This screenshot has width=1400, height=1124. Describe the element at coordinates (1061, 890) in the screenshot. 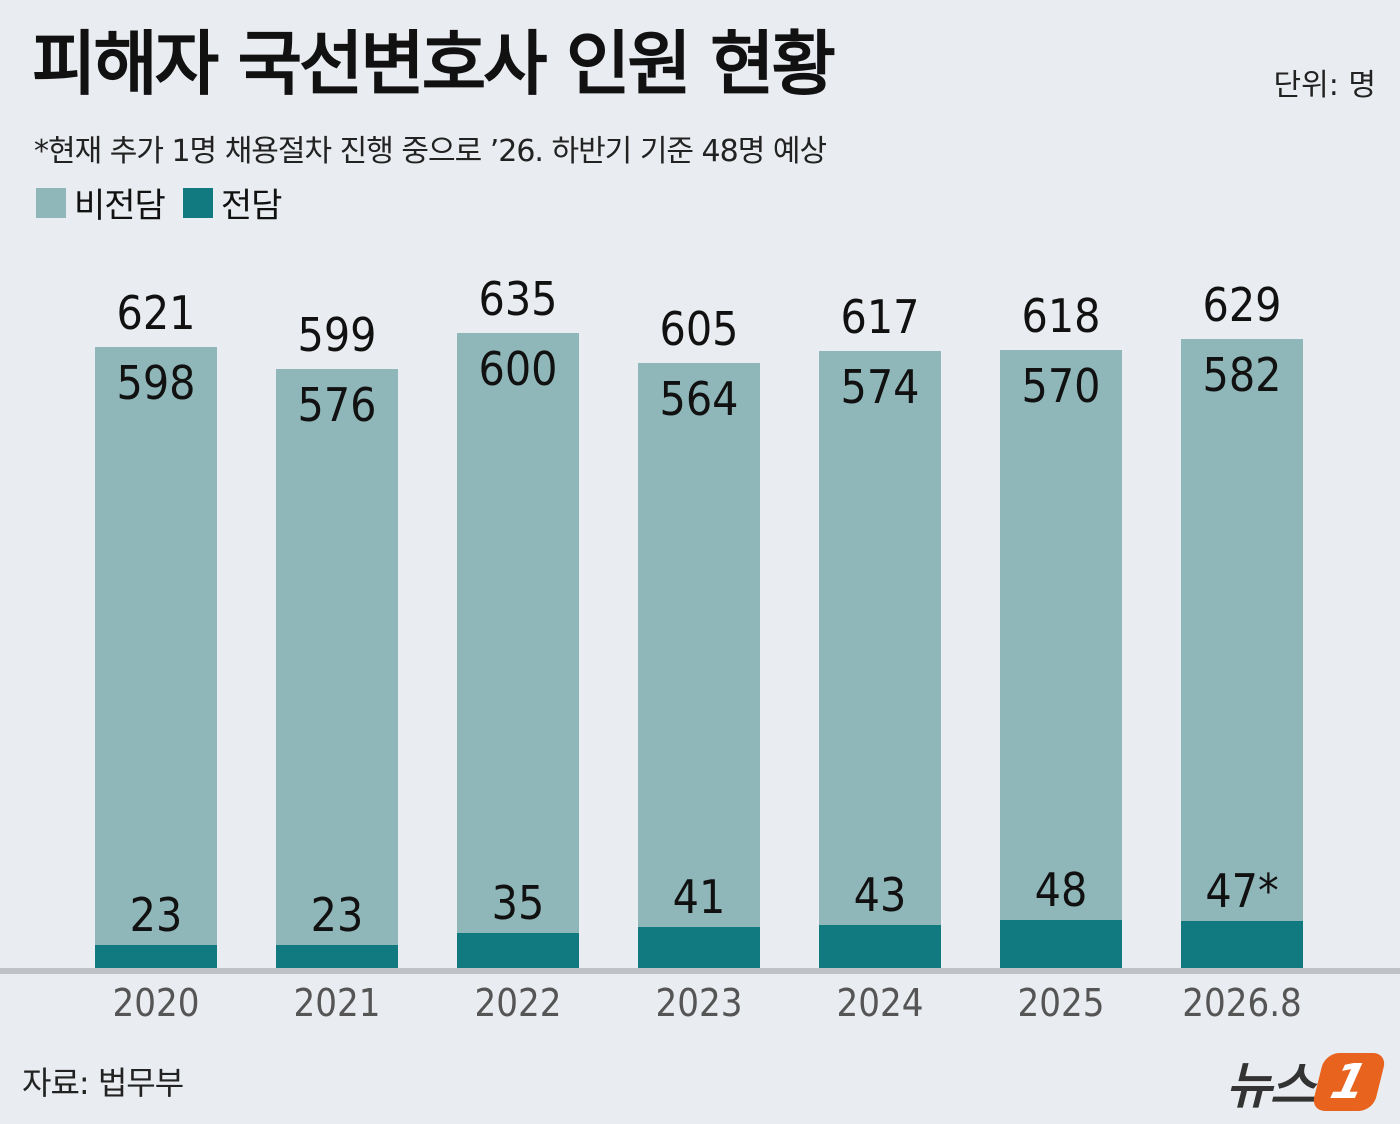

I see `dedicated-label: 48` at that location.